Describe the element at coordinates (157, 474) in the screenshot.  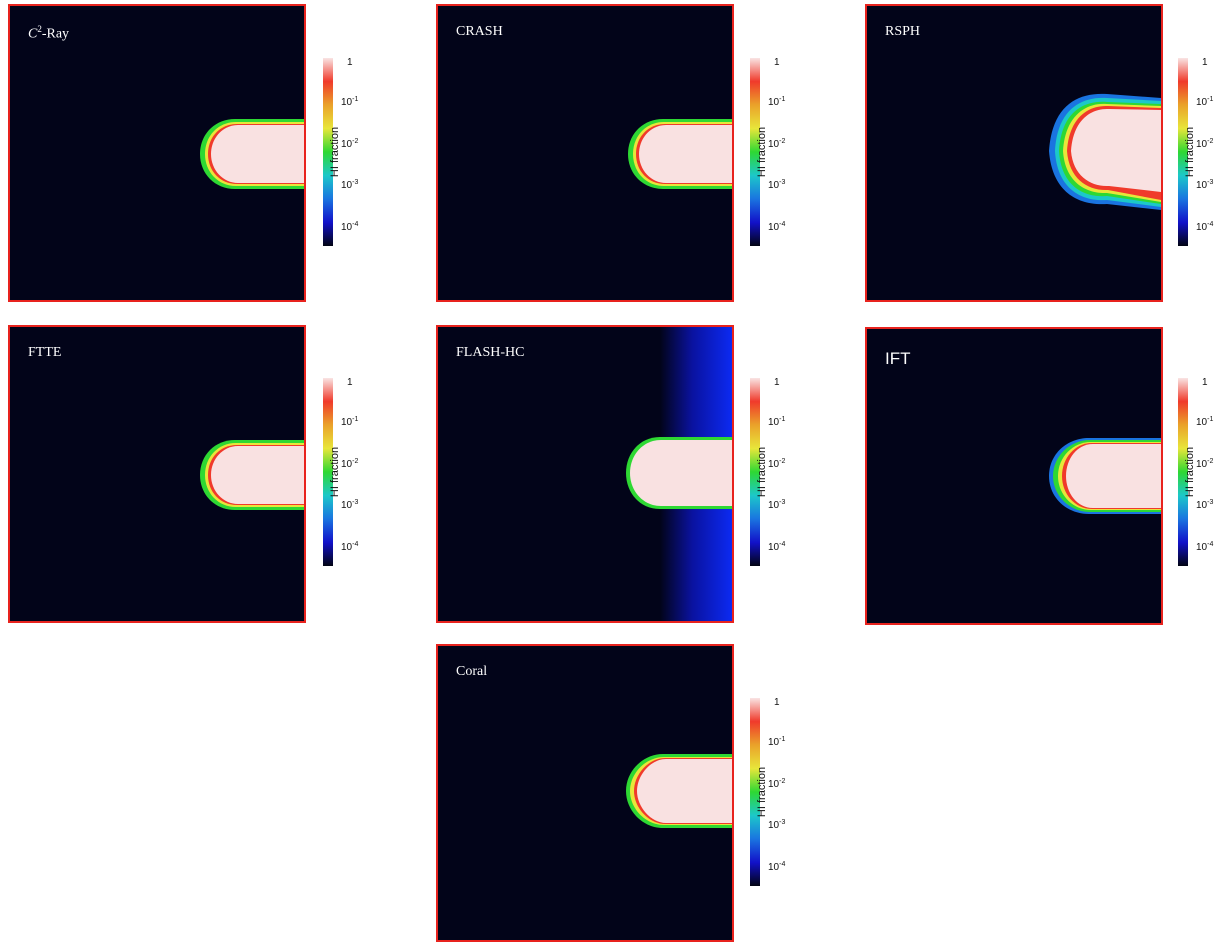
I see `panel-ftte: FTTE` at that location.